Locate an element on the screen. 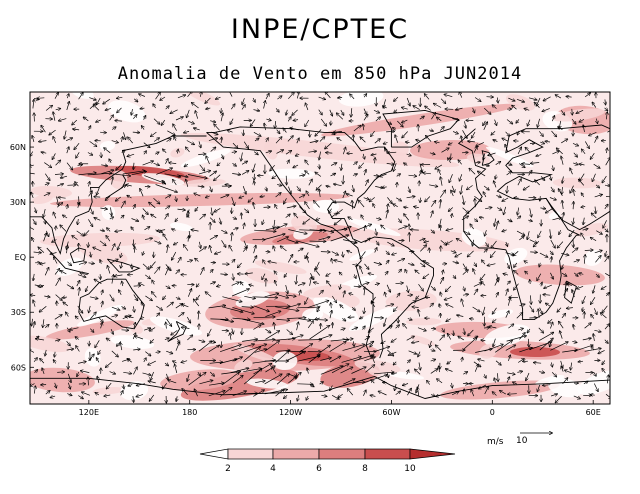 This screenshot has width=640, height=494. colorbar-tick-label: 2 is located at coordinates (228, 469).